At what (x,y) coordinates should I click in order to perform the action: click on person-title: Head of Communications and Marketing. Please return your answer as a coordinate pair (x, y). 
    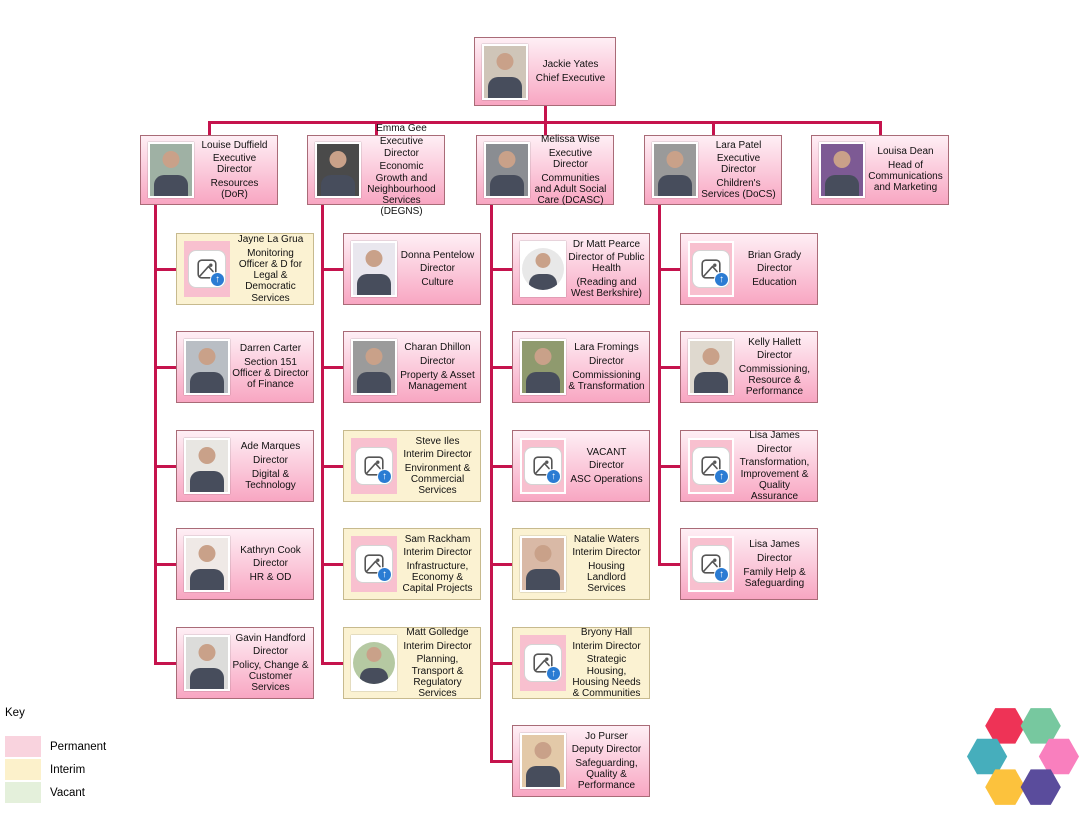
    Looking at the image, I should click on (905, 177).